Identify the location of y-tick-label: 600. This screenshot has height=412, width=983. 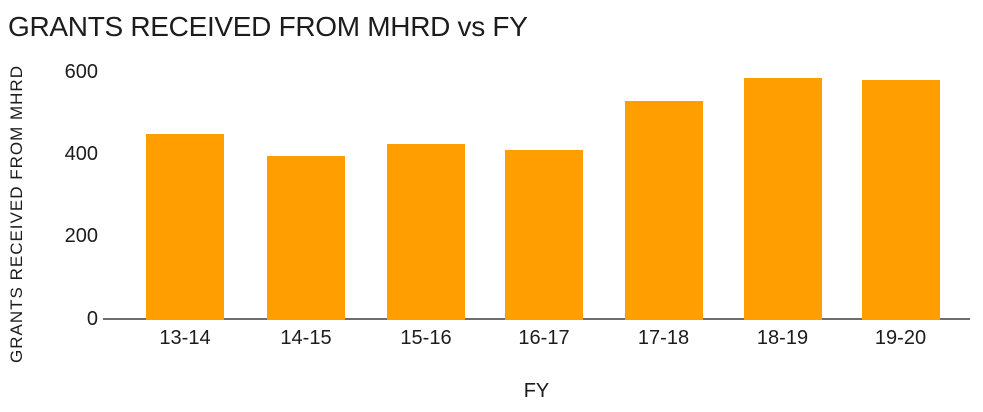
(81, 72).